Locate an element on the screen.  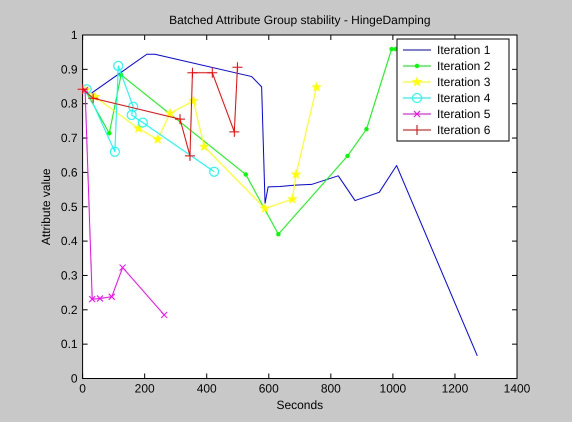
chart-title: Batched Attribute Group stability - HingeDamping is located at coordinates (300, 20).